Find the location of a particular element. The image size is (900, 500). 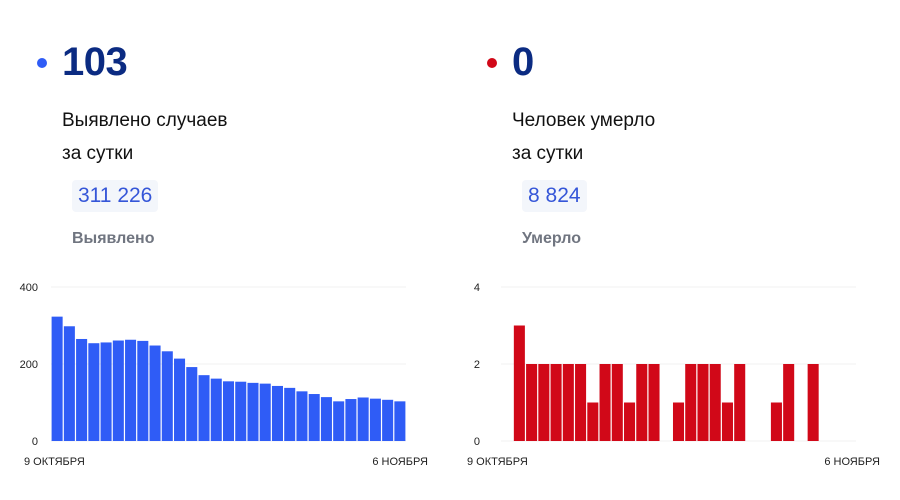

cases-subtitle-line2: за сутки is located at coordinates (98, 153).